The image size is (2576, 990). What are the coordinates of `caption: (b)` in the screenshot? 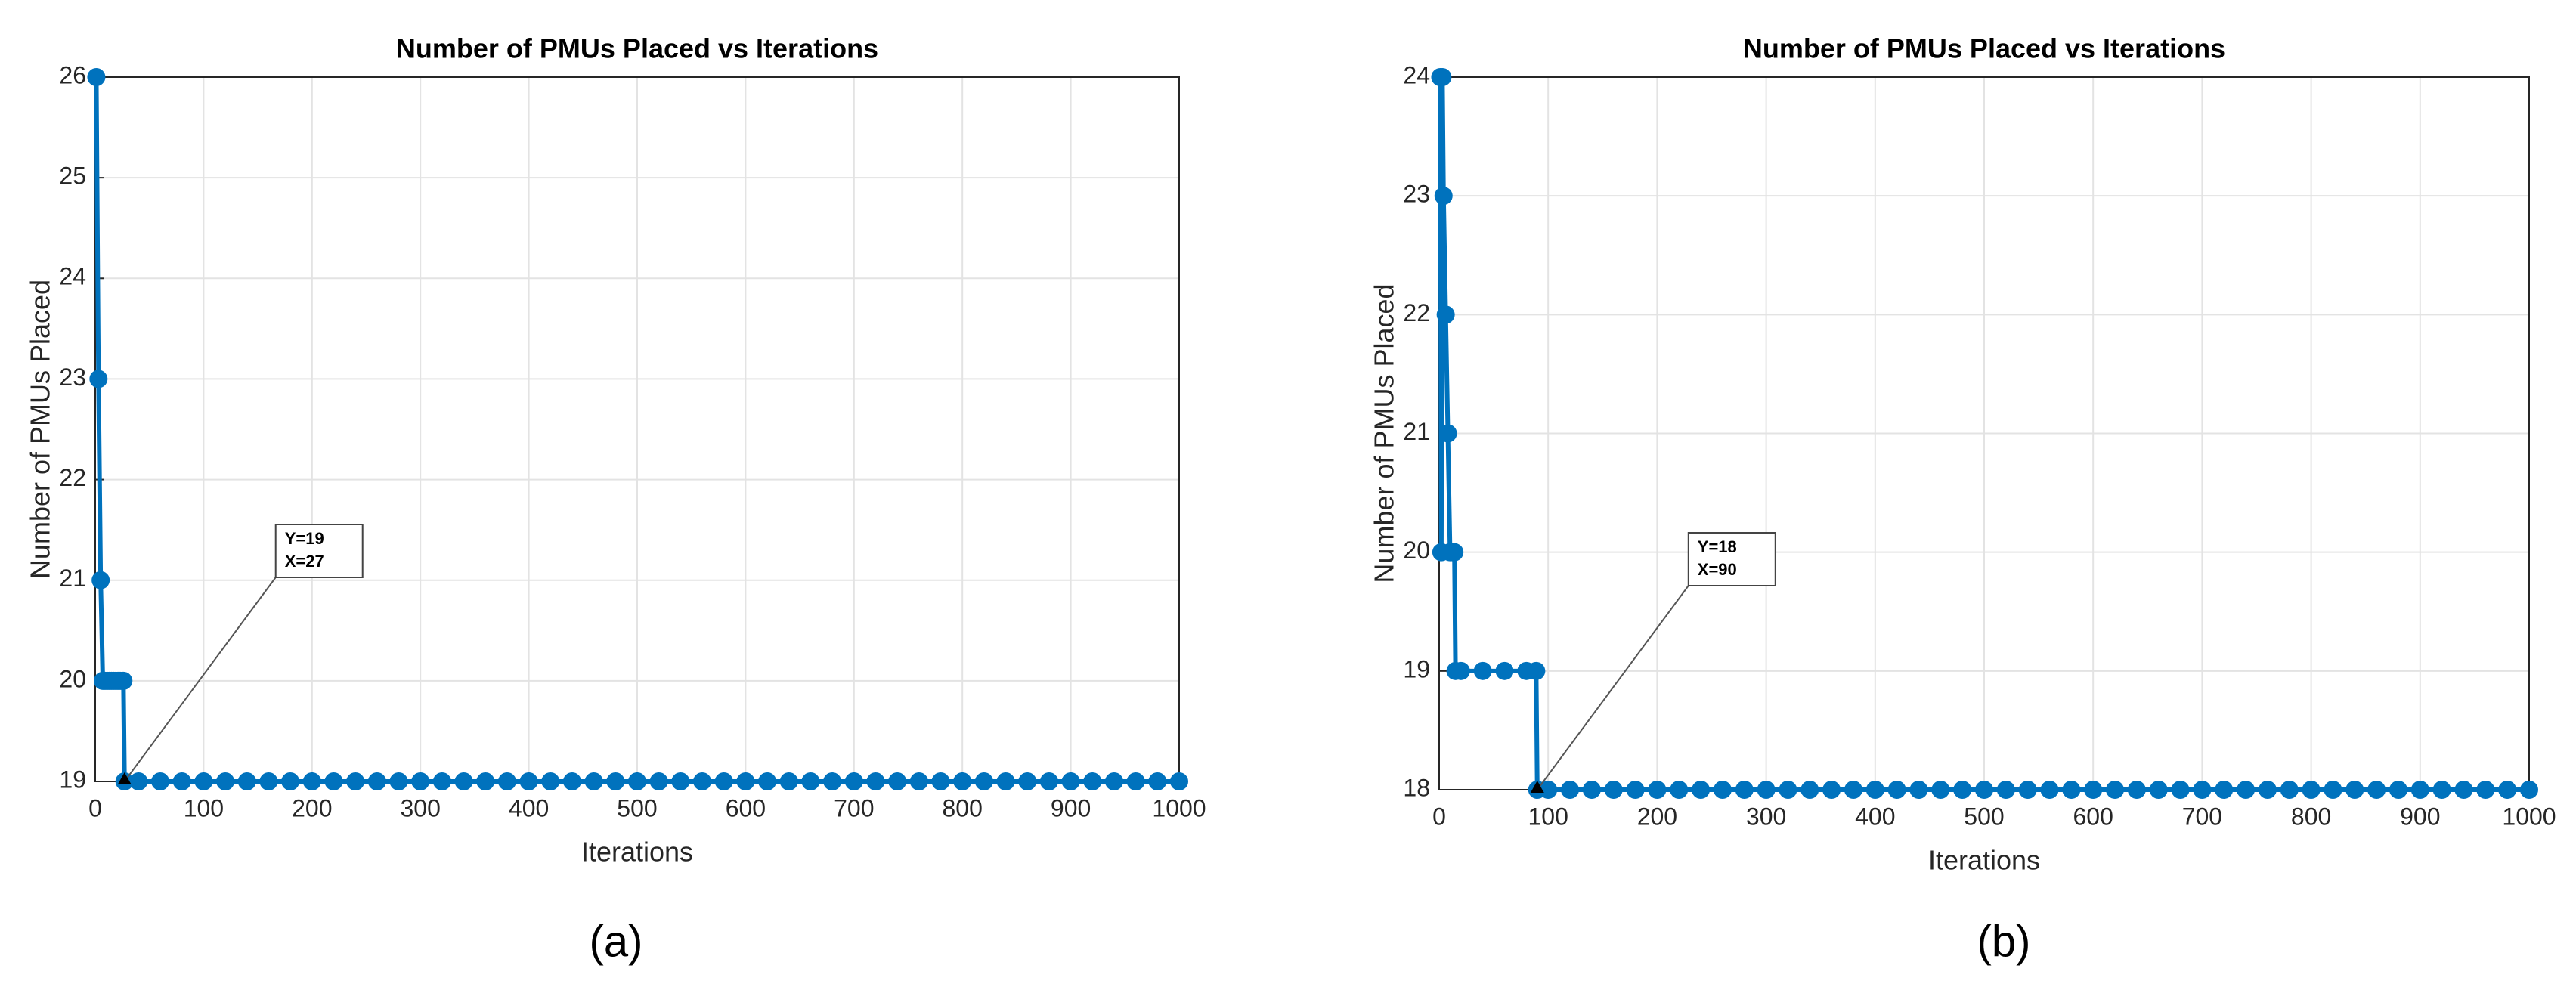 It's located at (2004, 941).